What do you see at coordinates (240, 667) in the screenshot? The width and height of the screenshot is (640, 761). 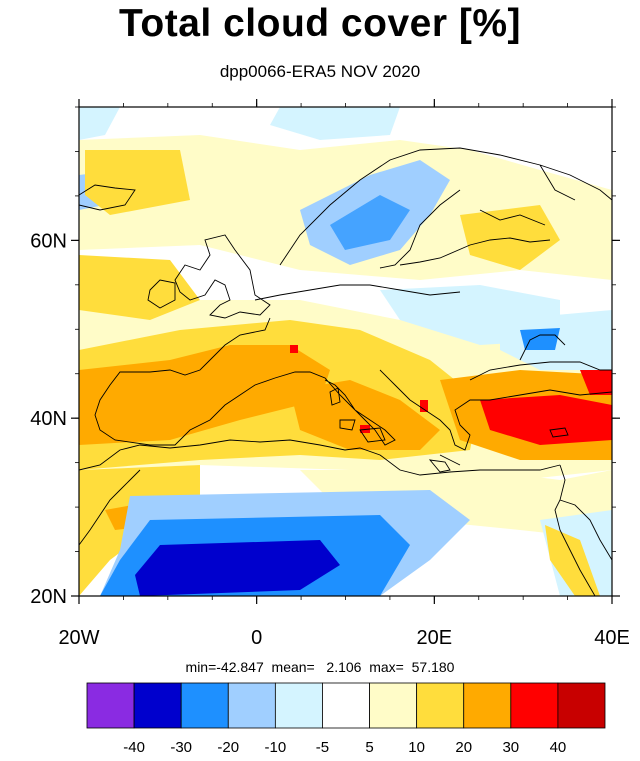 I see `stat-min-value: -42.847` at bounding box center [240, 667].